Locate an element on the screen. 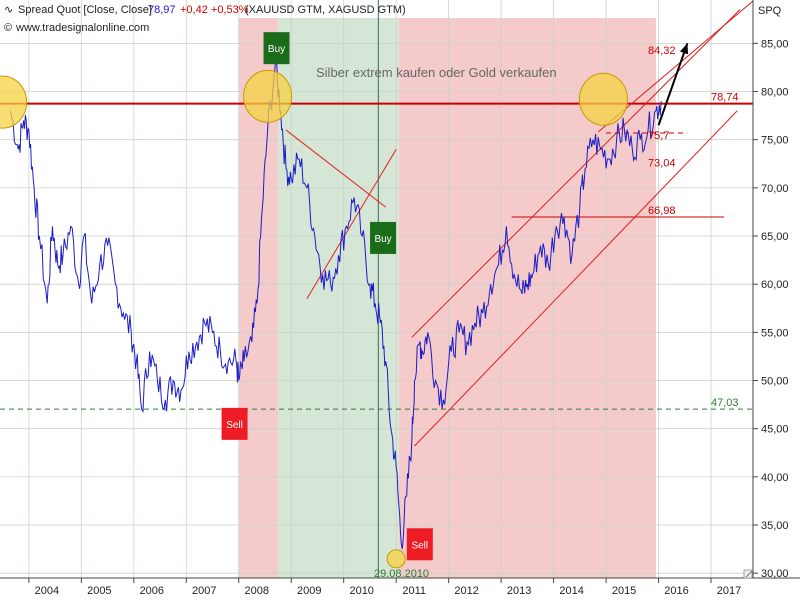 This screenshot has width=800, height=600. x-tick-label-2014: 2014 is located at coordinates (571, 591).